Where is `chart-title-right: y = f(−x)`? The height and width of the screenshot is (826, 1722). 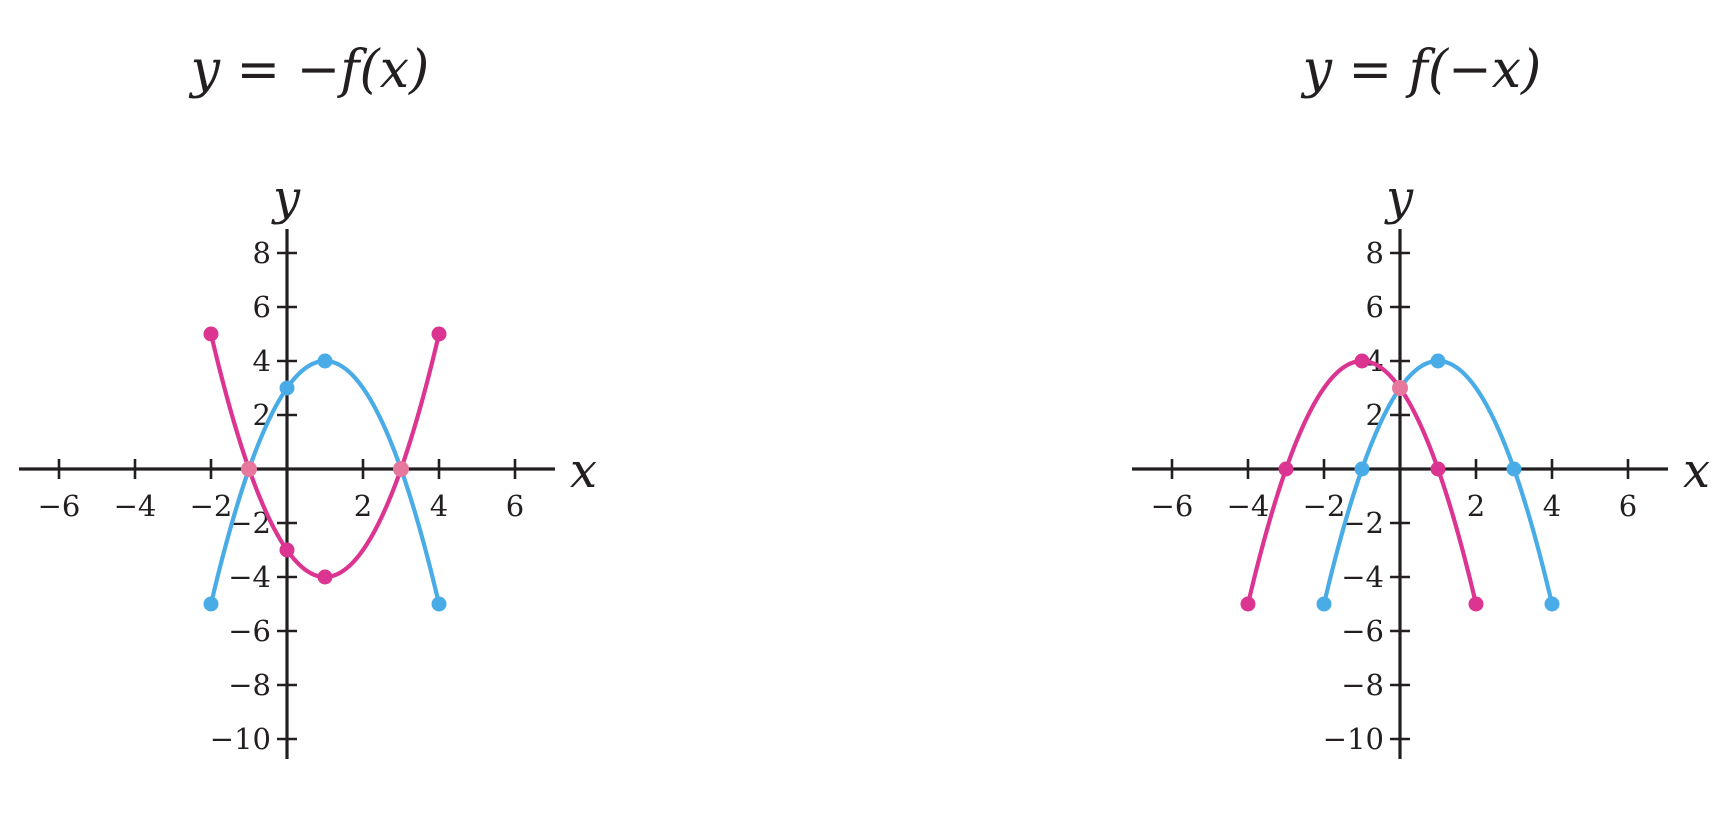 chart-title-right: y = f(−x) is located at coordinates (1422, 70).